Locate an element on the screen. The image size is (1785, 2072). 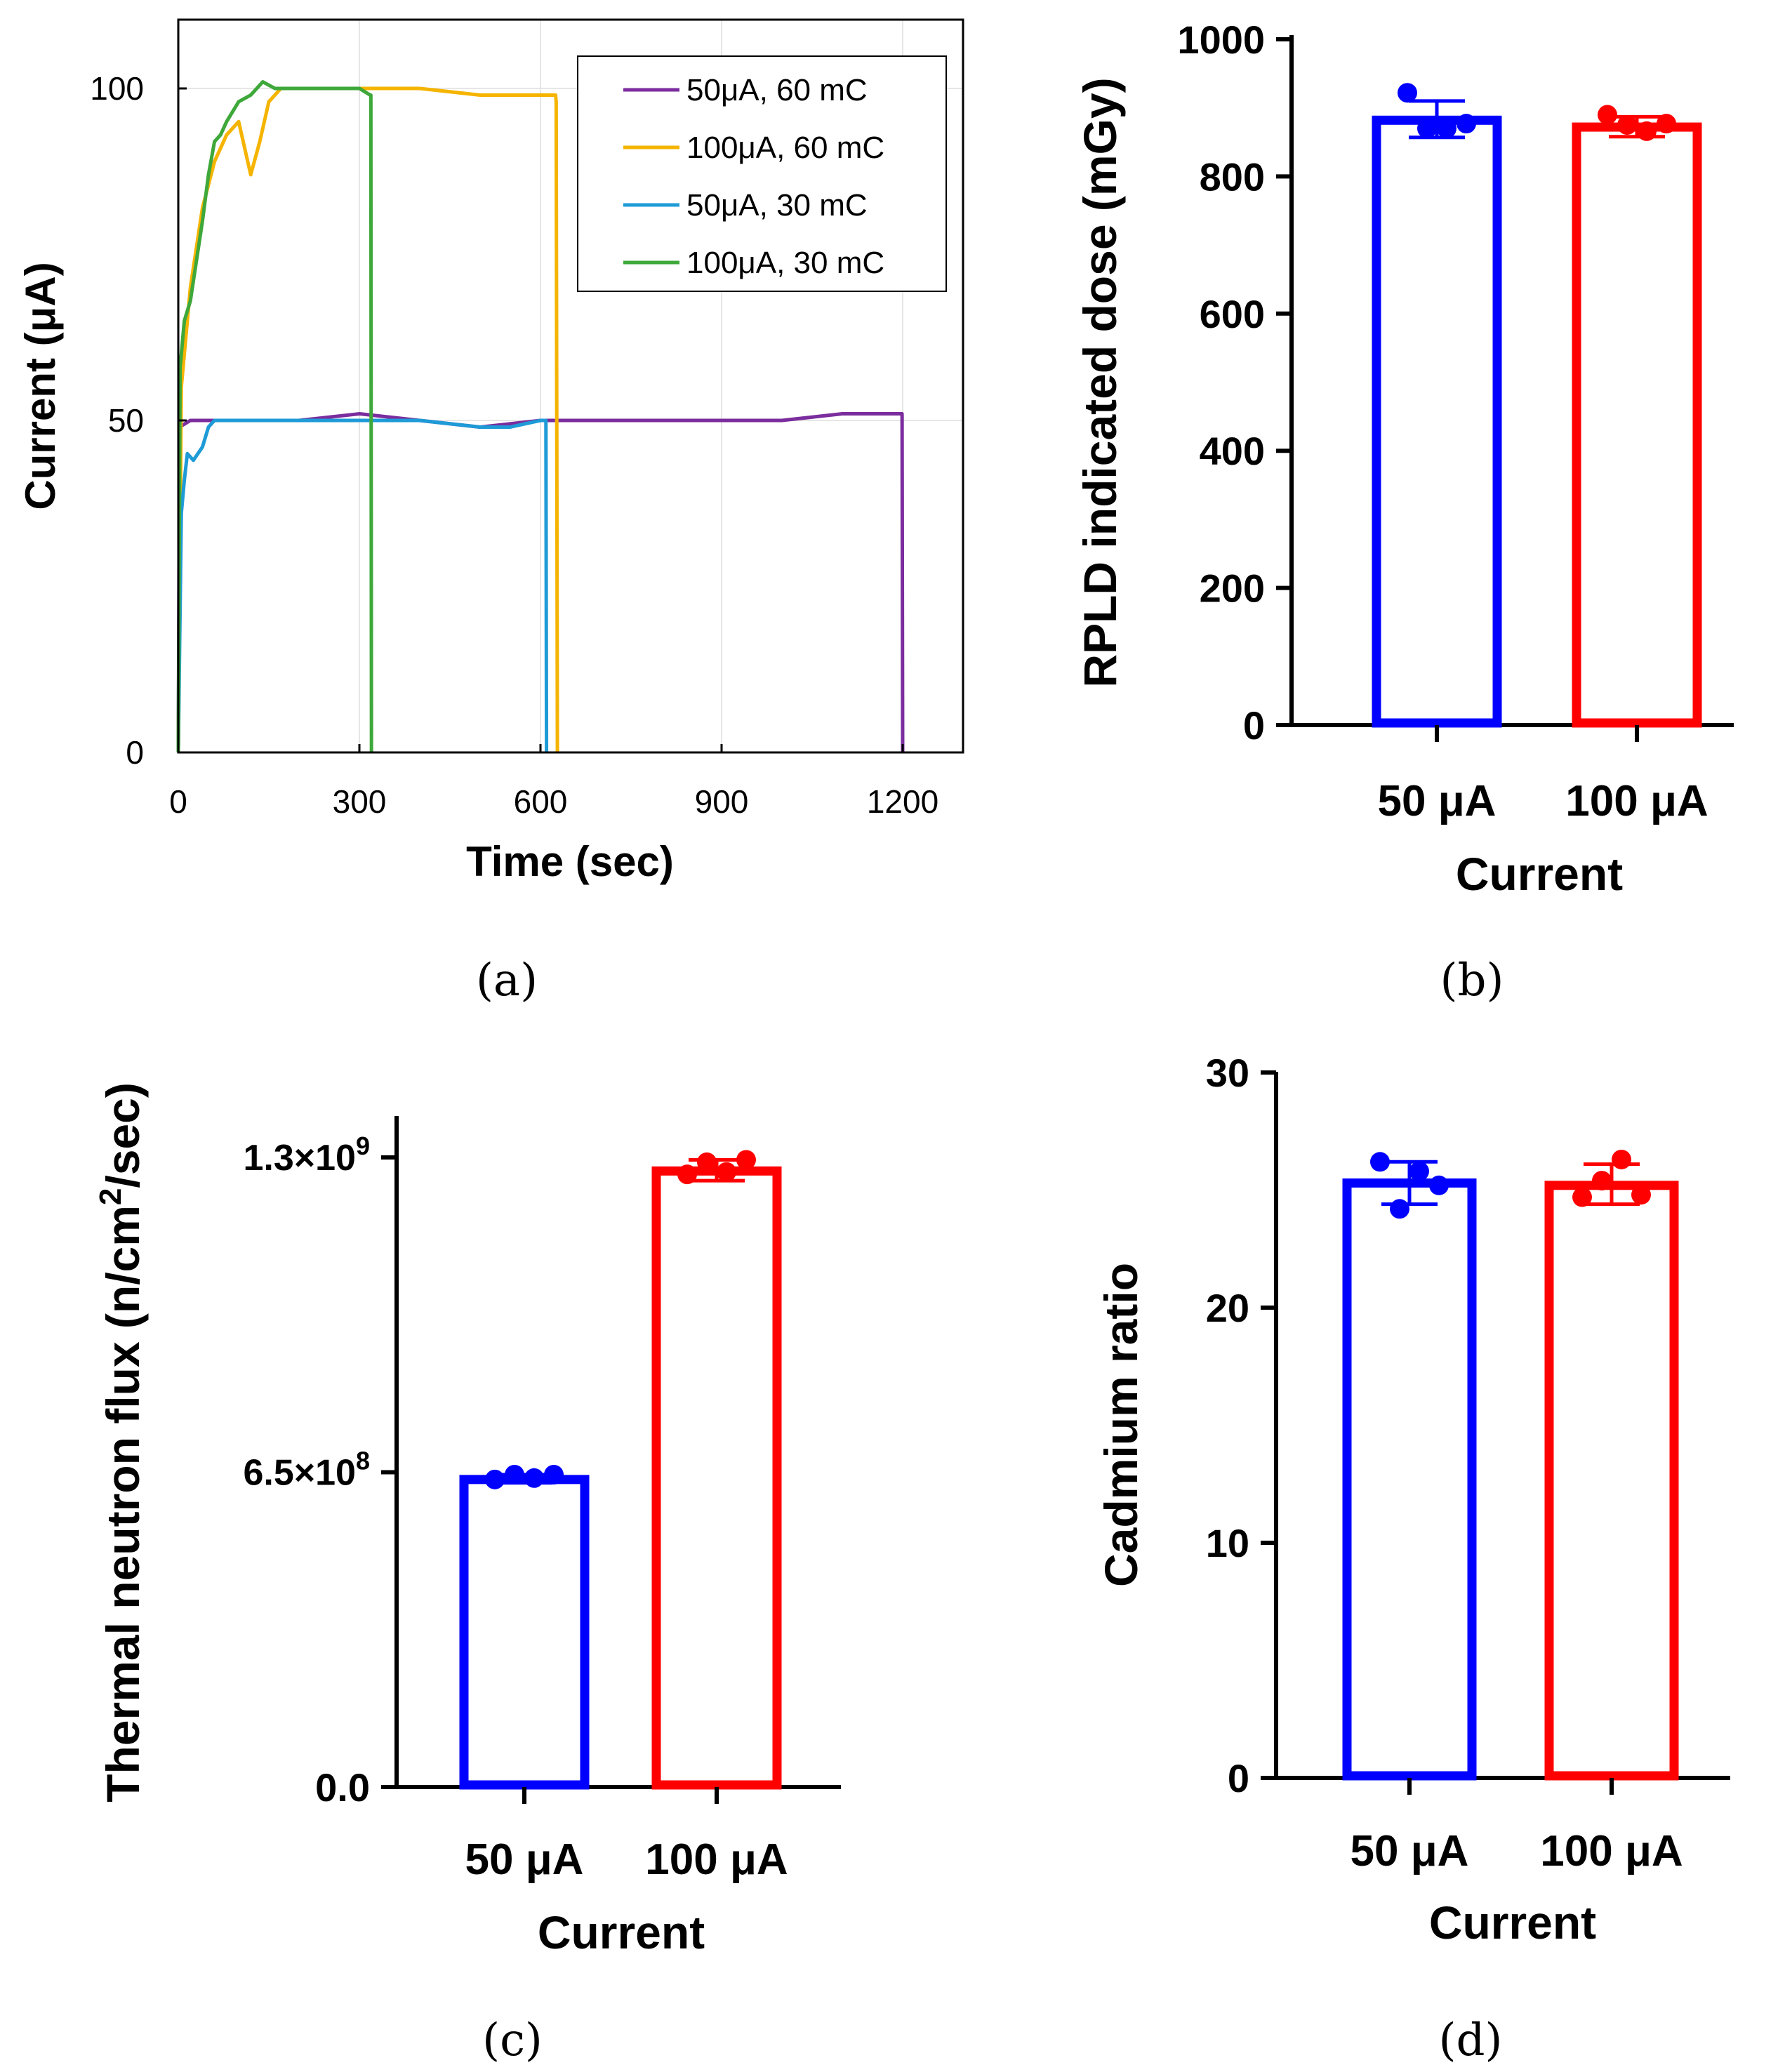
x-tick-label: 300 is located at coordinates (360, 802).